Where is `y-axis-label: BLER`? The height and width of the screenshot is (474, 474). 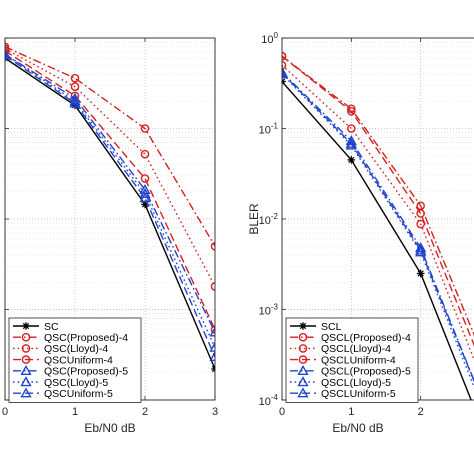 y-axis-label: BLER is located at coordinates (254, 219).